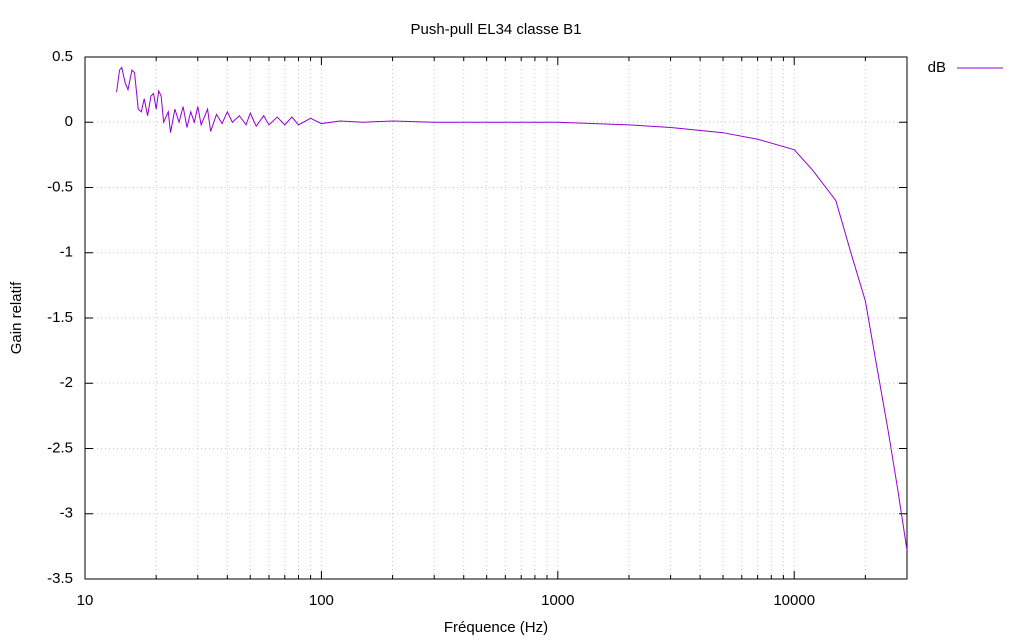 The image size is (1024, 640). I want to click on y-tick-label: 0.5, so click(62, 56).